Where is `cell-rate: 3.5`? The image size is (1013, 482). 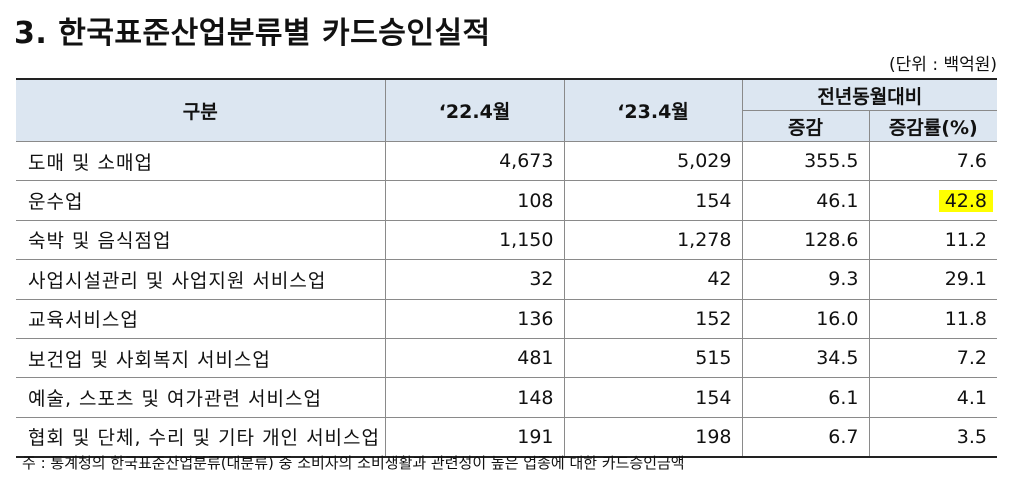 cell-rate: 3.5 is located at coordinates (933, 438).